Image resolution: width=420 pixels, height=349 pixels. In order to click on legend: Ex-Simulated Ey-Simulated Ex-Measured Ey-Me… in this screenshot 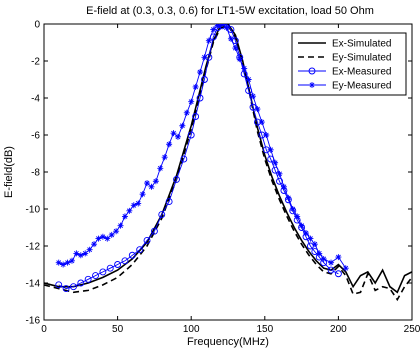, I will do `click(349, 64)`.